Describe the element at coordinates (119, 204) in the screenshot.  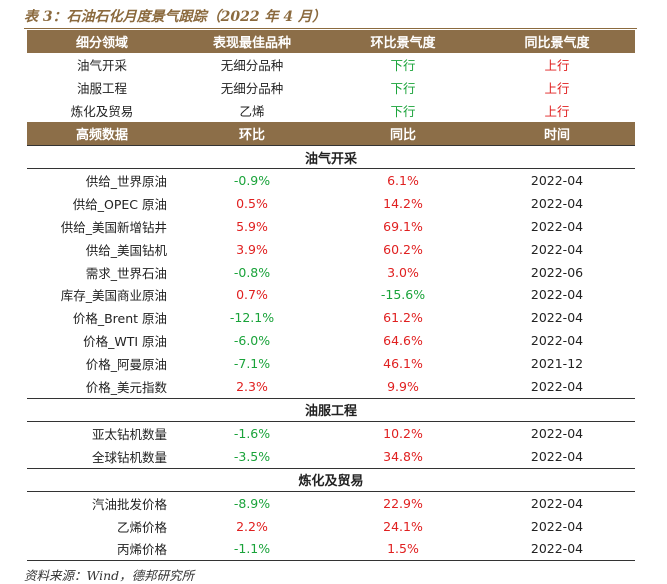
I see `indicator-label: 供给_OPEC 原油` at that location.